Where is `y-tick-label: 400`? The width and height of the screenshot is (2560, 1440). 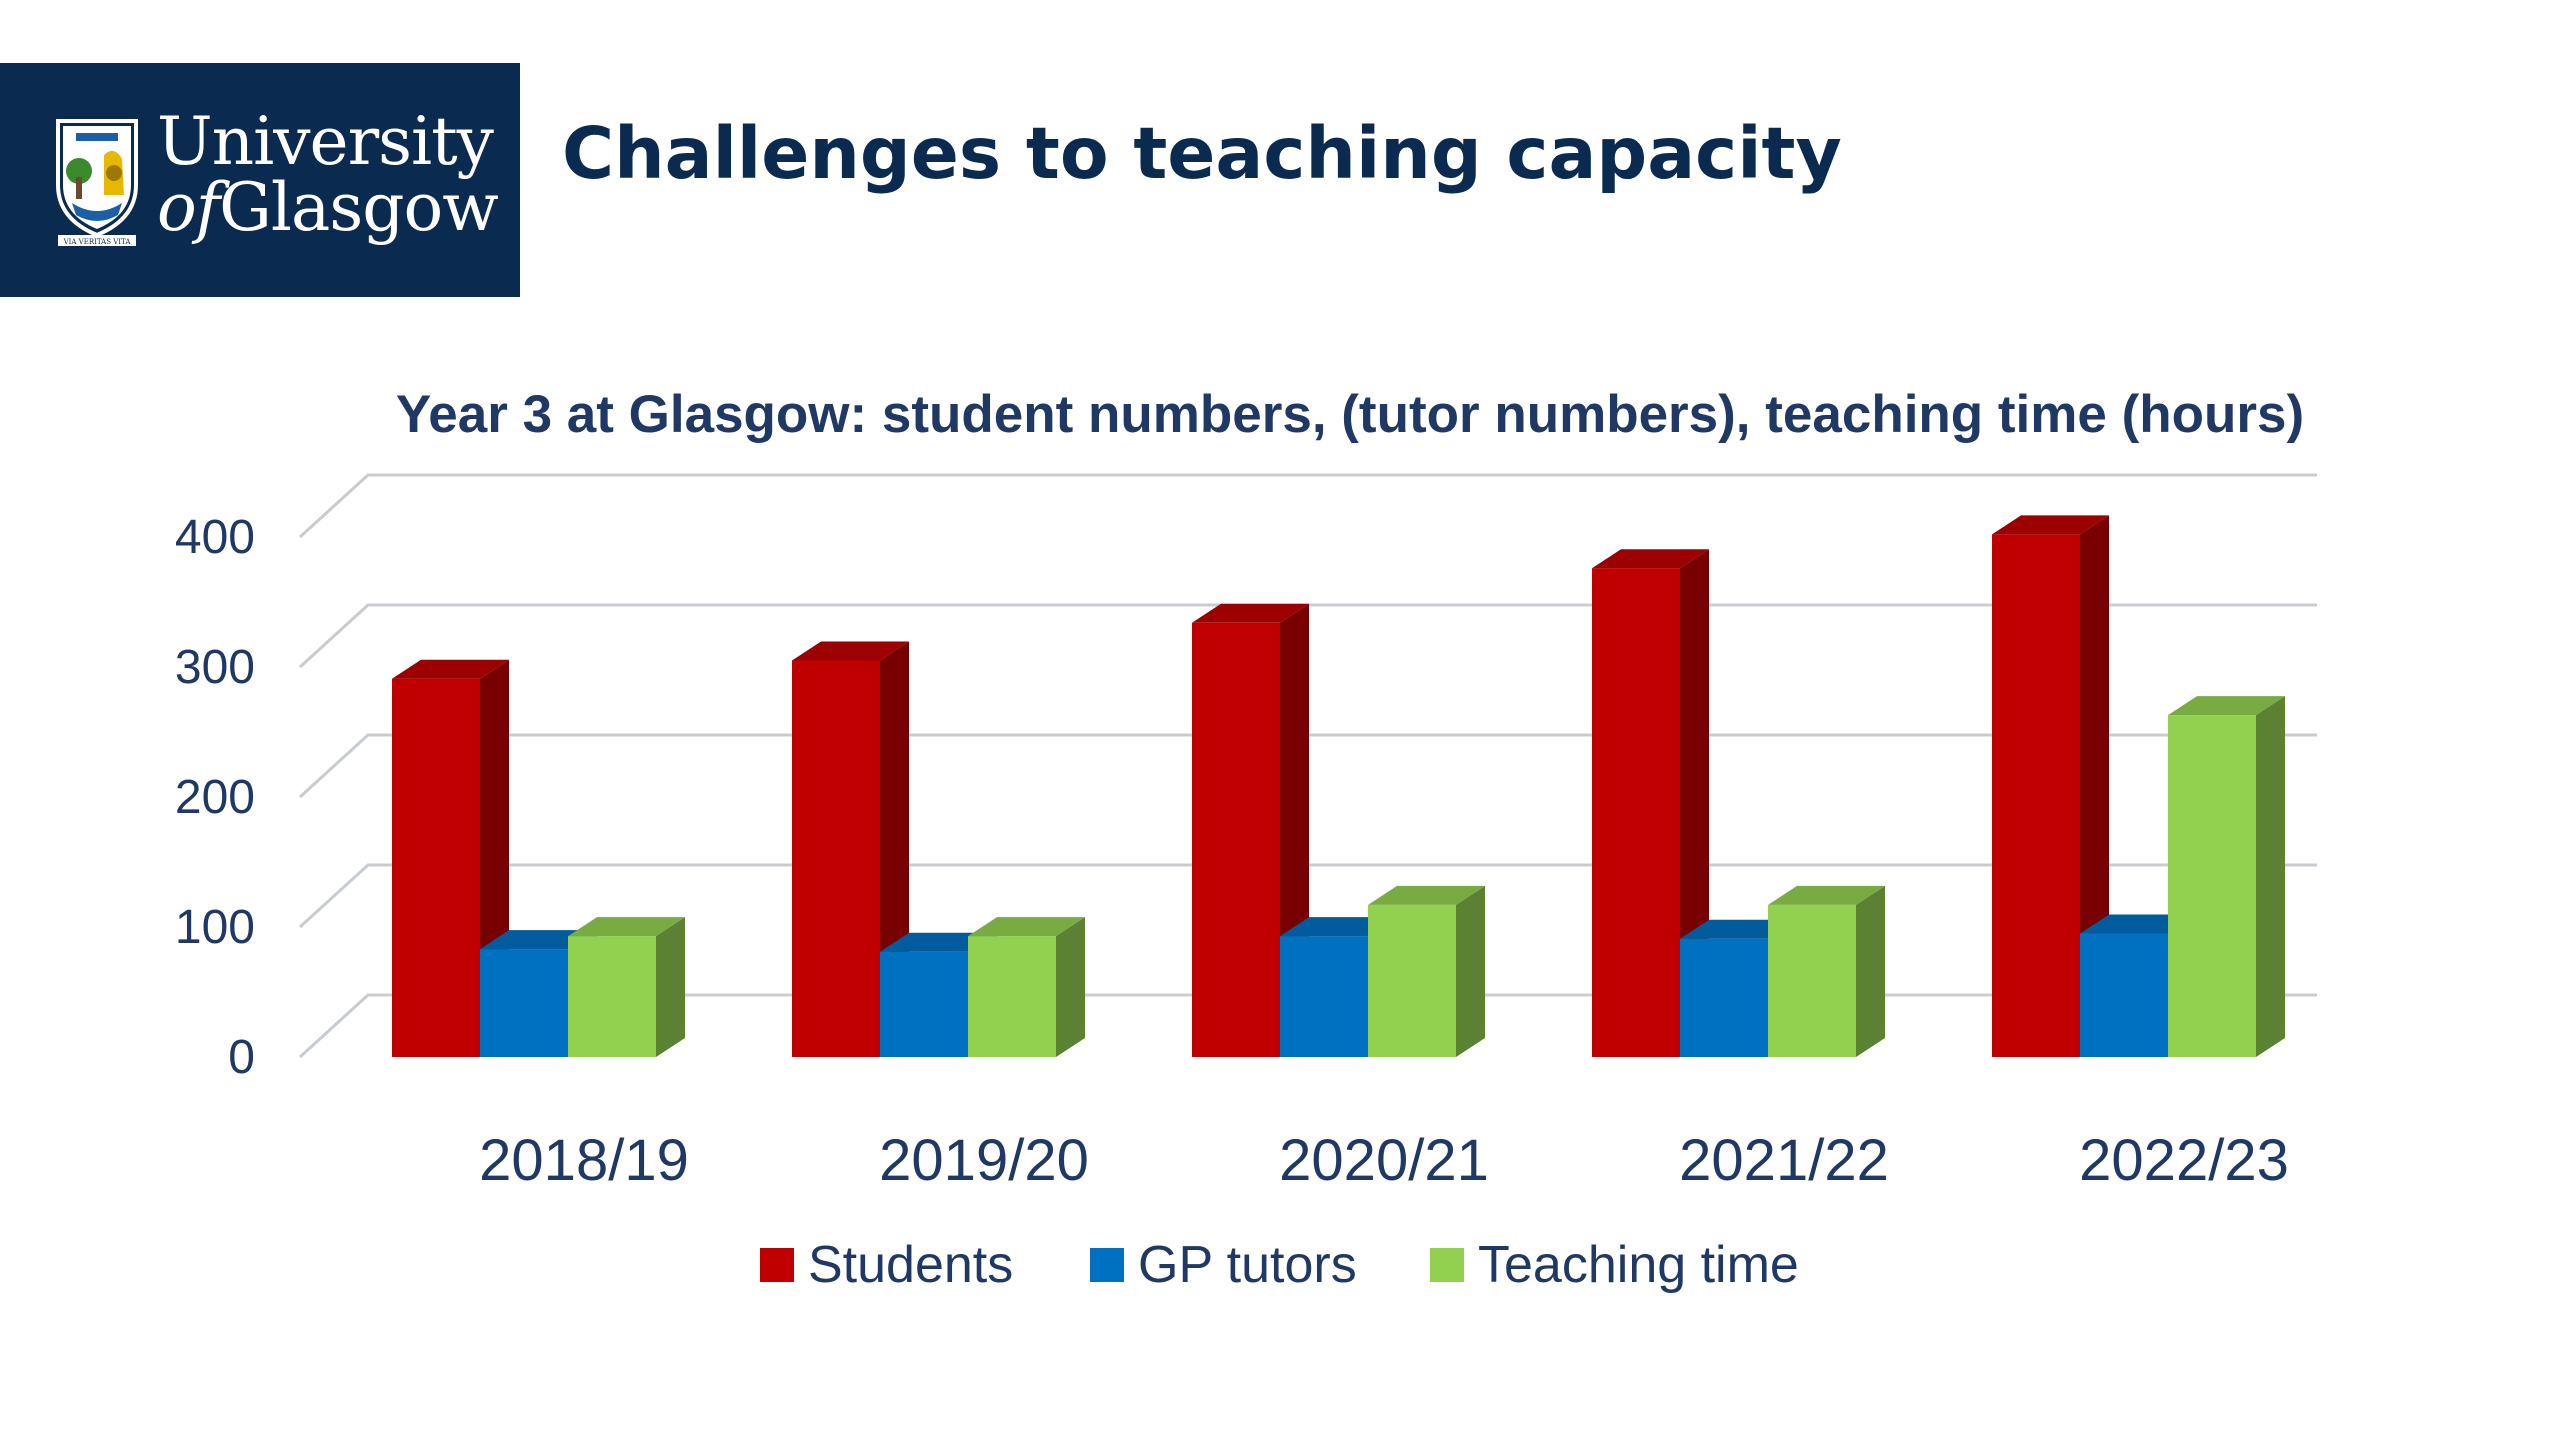
y-tick-label: 400 is located at coordinates (215, 537).